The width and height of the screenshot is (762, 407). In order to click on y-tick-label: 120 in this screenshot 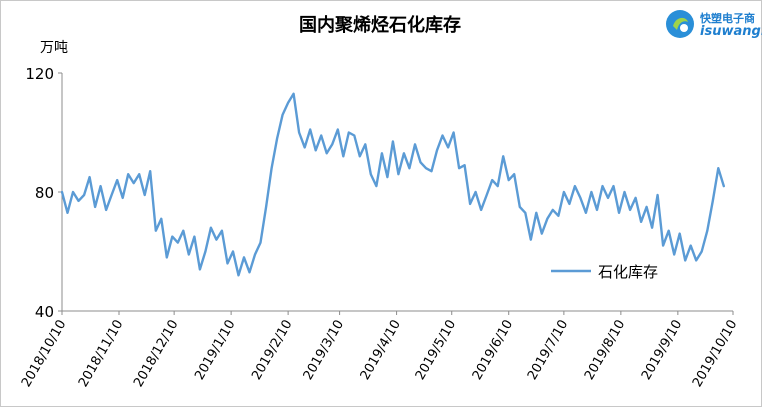, I will do `click(39, 74)`.